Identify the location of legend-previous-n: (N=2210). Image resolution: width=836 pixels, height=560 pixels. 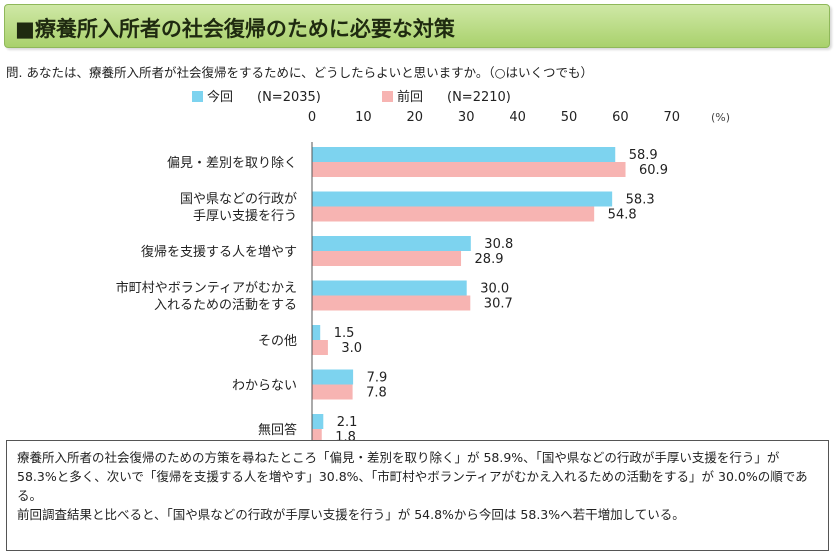
(479, 97).